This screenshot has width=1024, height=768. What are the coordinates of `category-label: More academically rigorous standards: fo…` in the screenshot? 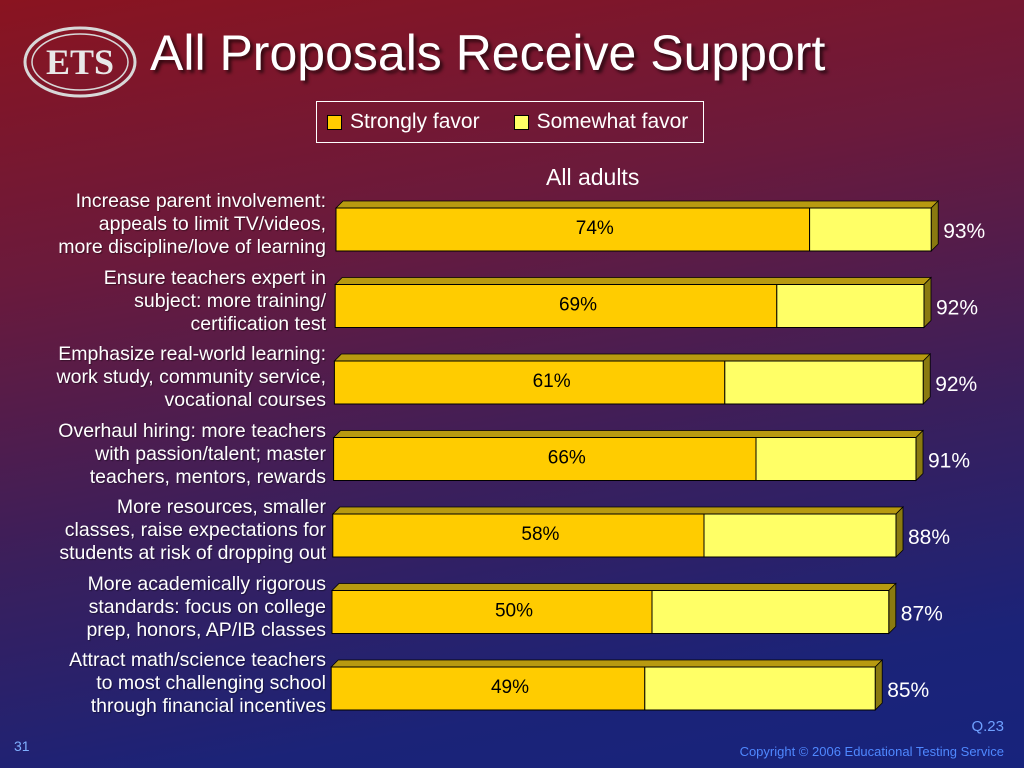 It's located at (206, 606).